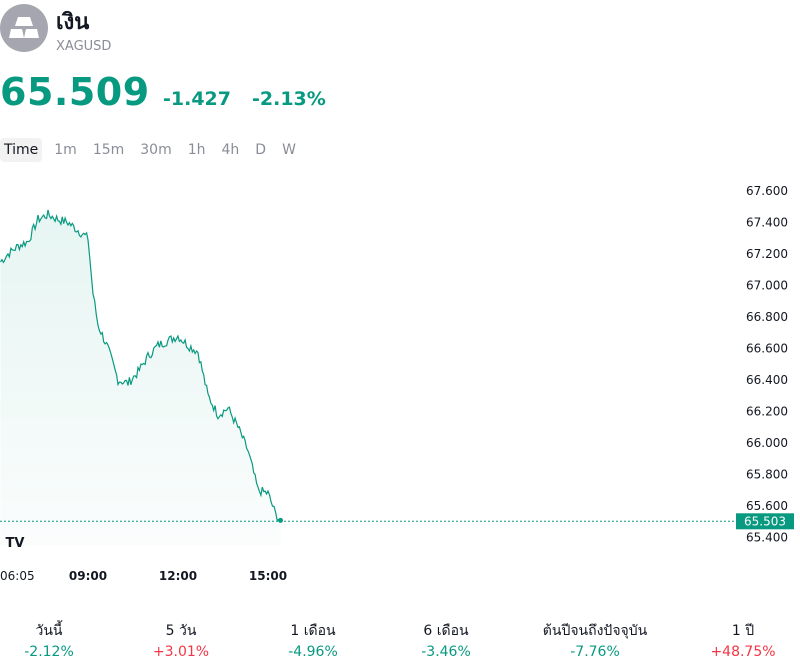  Describe the element at coordinates (196, 150) in the screenshot. I see `tab-1h: 1h` at that location.